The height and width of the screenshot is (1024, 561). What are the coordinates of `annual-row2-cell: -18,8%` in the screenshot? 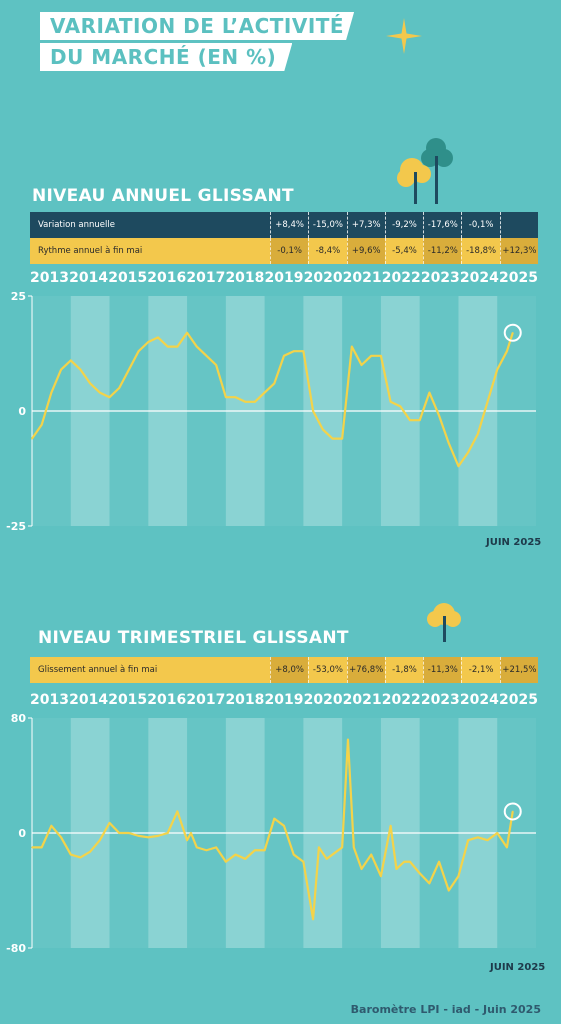 It's located at (480, 251).